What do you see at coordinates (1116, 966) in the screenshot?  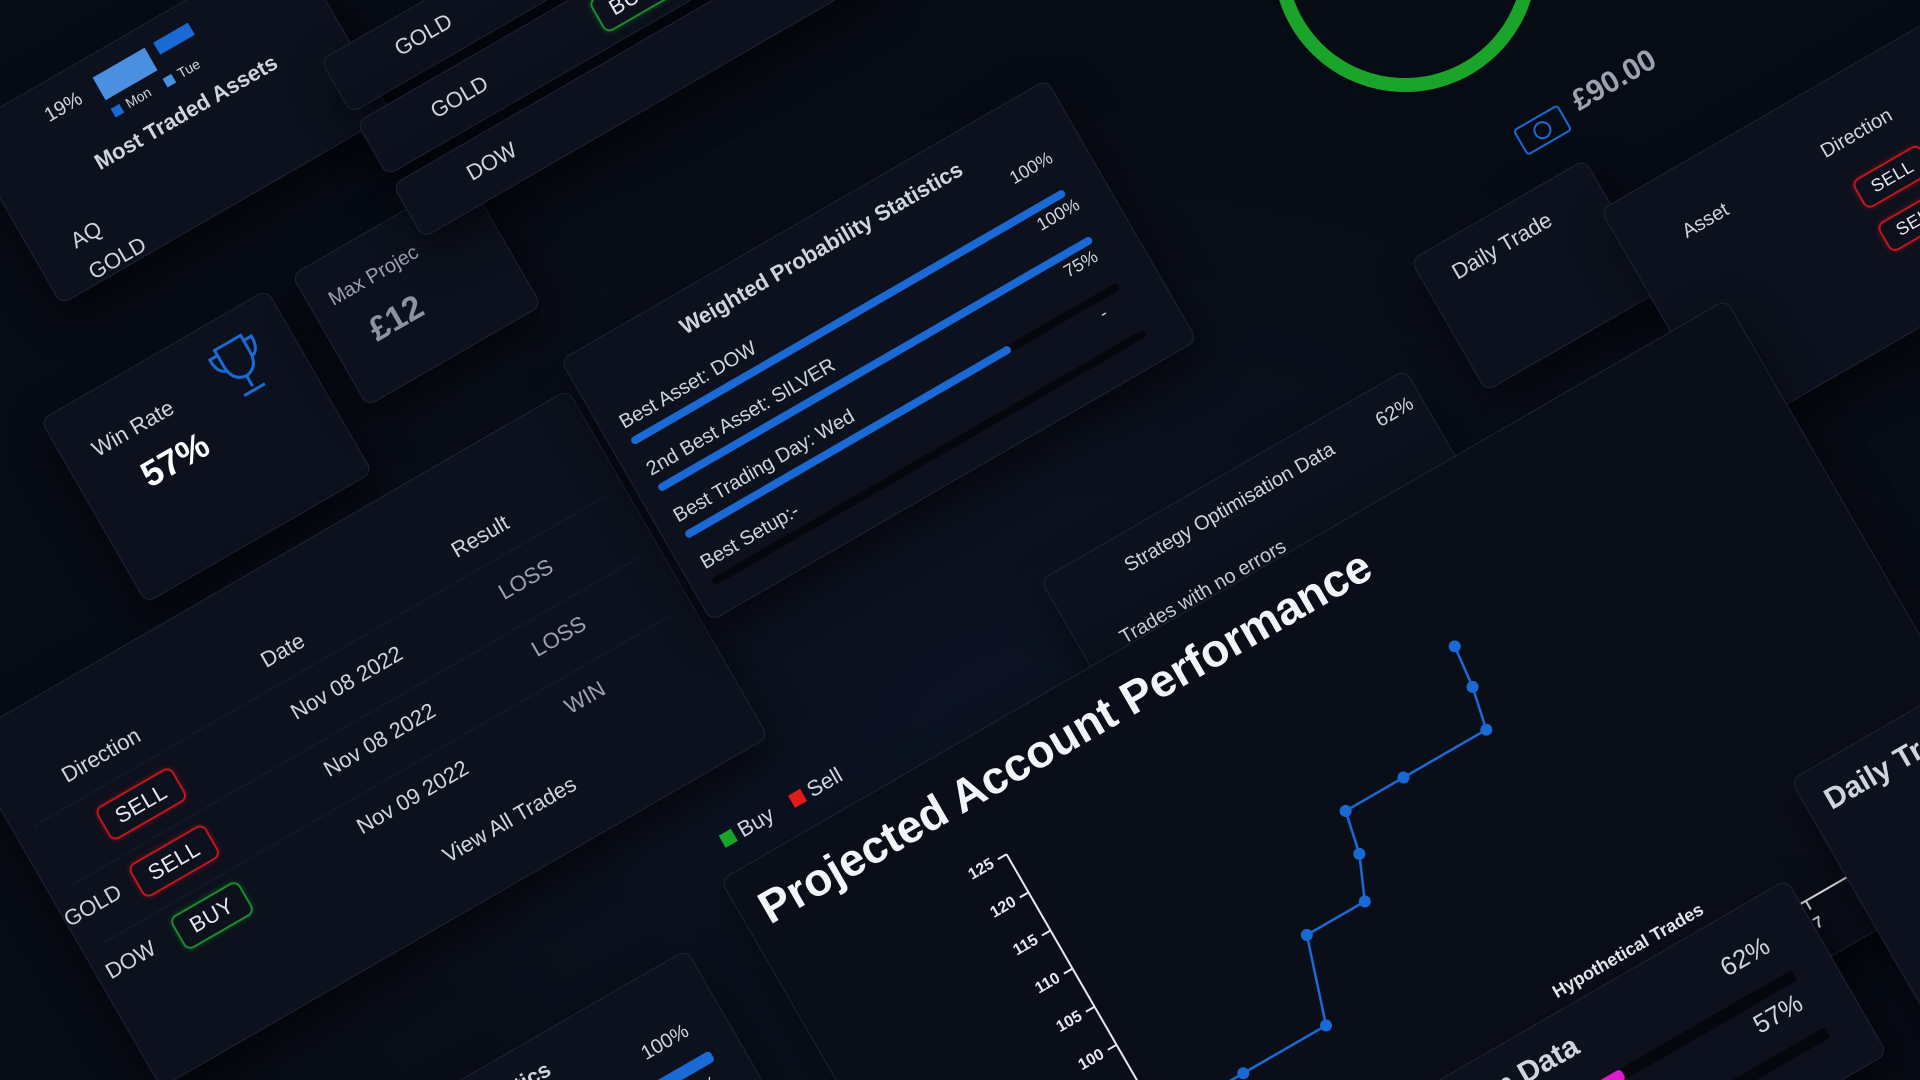 I see `chart-y-axis` at bounding box center [1116, 966].